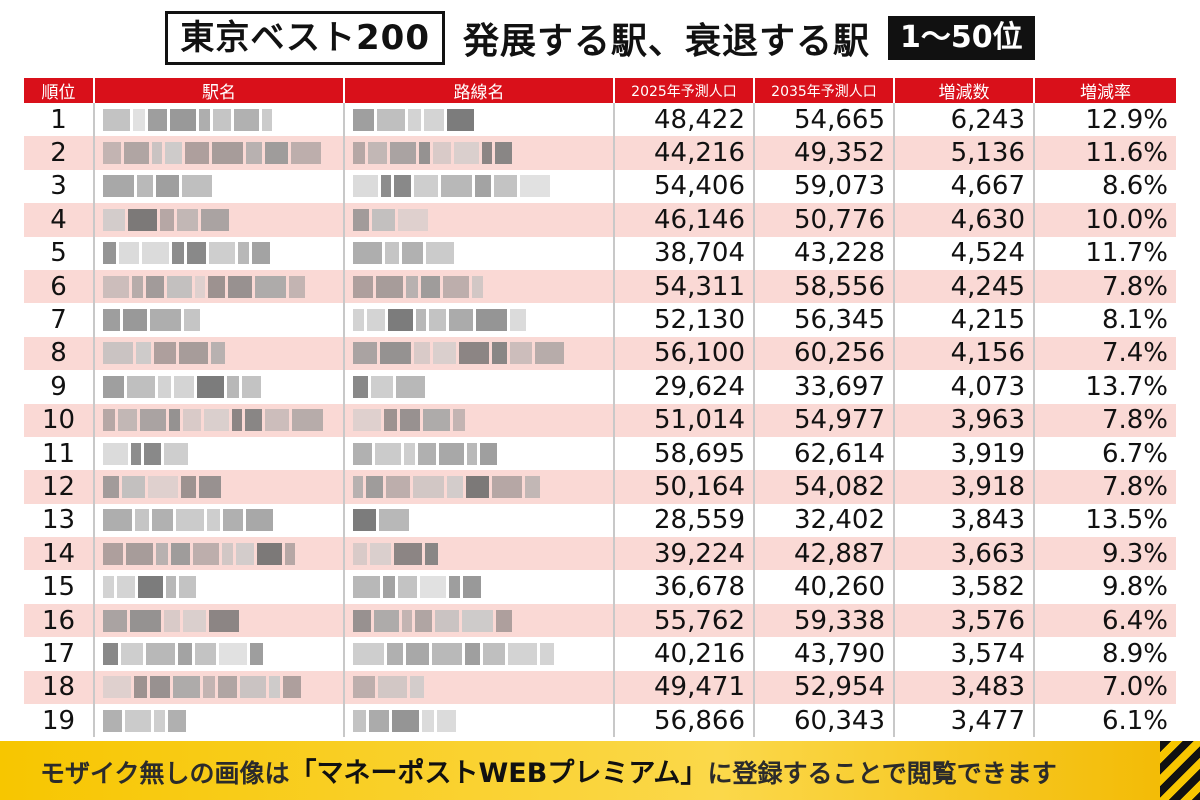  I want to click on pop-2035-cell: 58,556, so click(824, 286).